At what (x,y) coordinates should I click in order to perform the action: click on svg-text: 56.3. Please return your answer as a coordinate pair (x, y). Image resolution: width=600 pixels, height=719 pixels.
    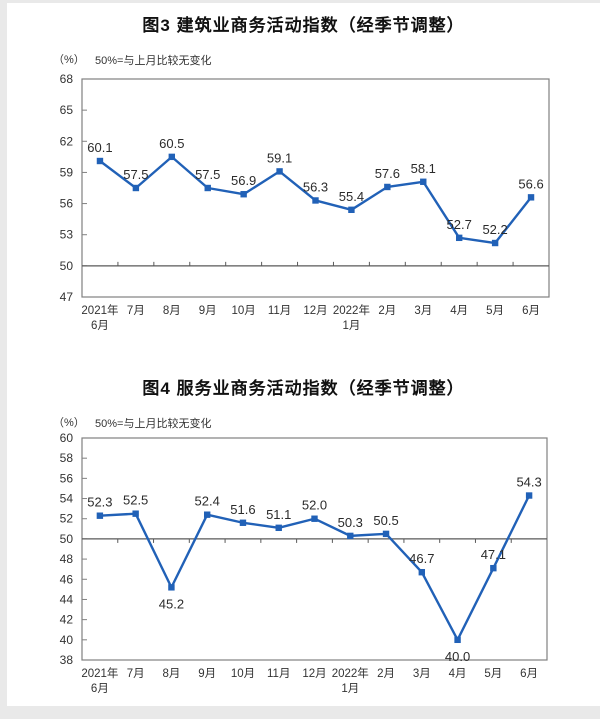
    Looking at the image, I should click on (315, 186).